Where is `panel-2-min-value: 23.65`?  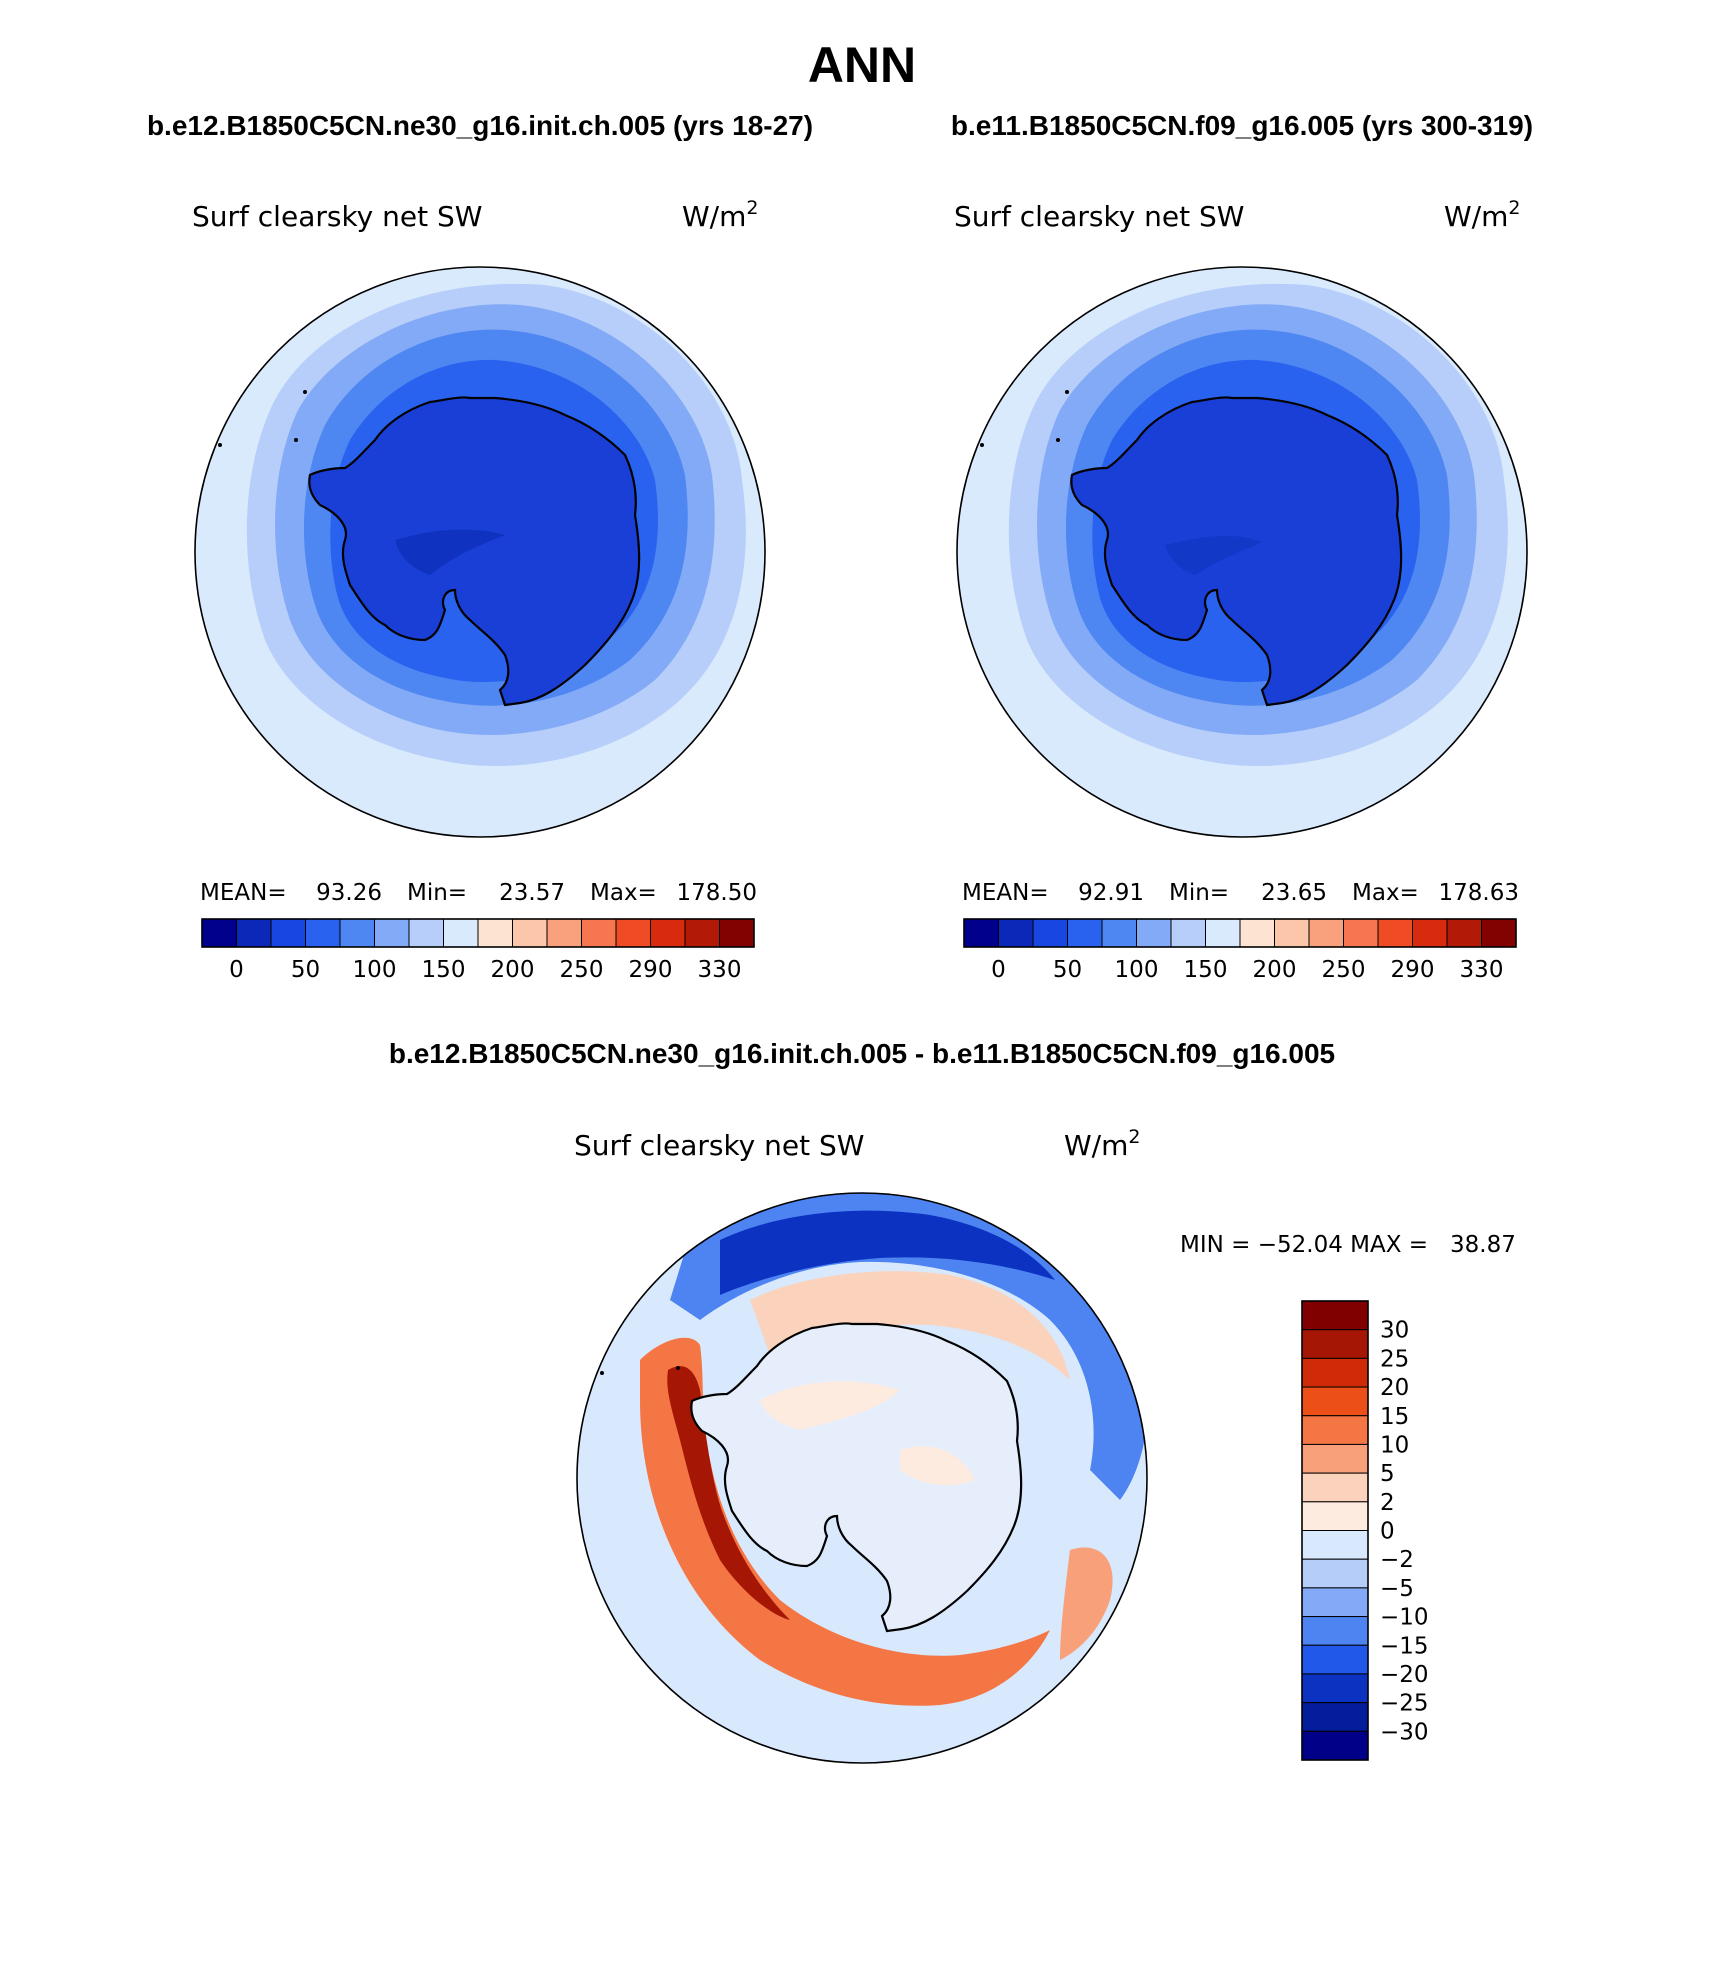 panel-2-min-value: 23.65 is located at coordinates (1294, 893).